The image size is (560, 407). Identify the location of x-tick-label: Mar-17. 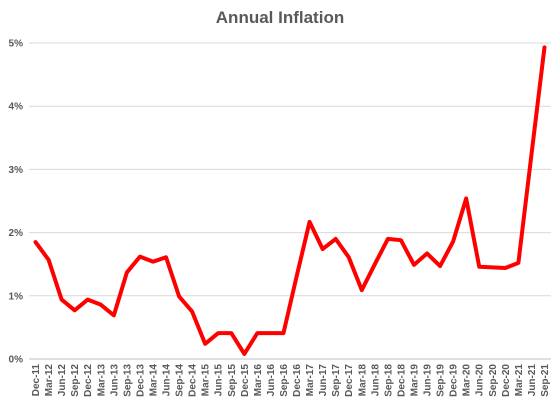
(310, 380).